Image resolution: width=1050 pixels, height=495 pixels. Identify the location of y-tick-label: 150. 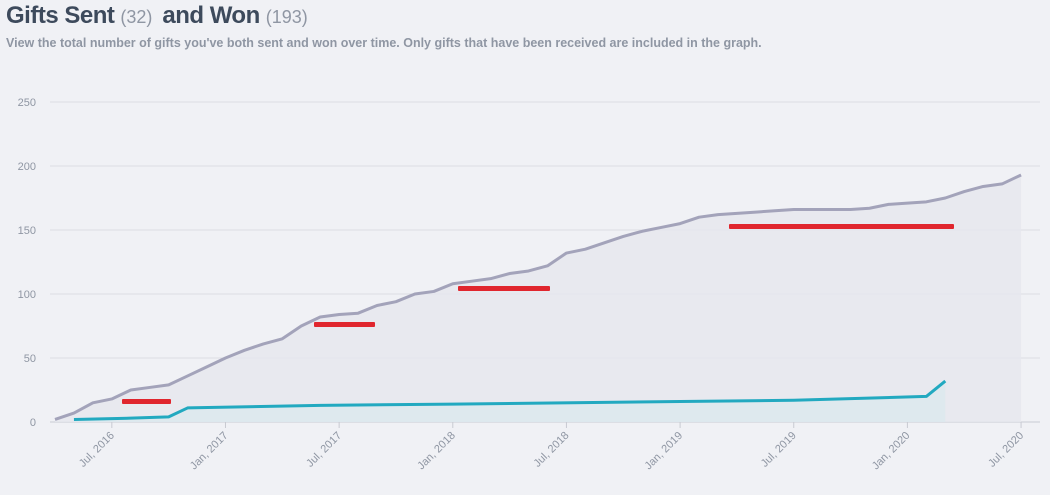
(27, 231).